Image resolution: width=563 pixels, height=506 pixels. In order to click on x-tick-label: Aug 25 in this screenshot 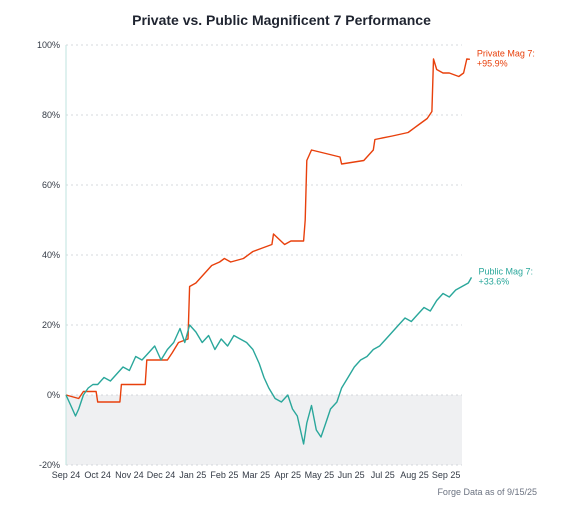, I will do `click(414, 475)`.